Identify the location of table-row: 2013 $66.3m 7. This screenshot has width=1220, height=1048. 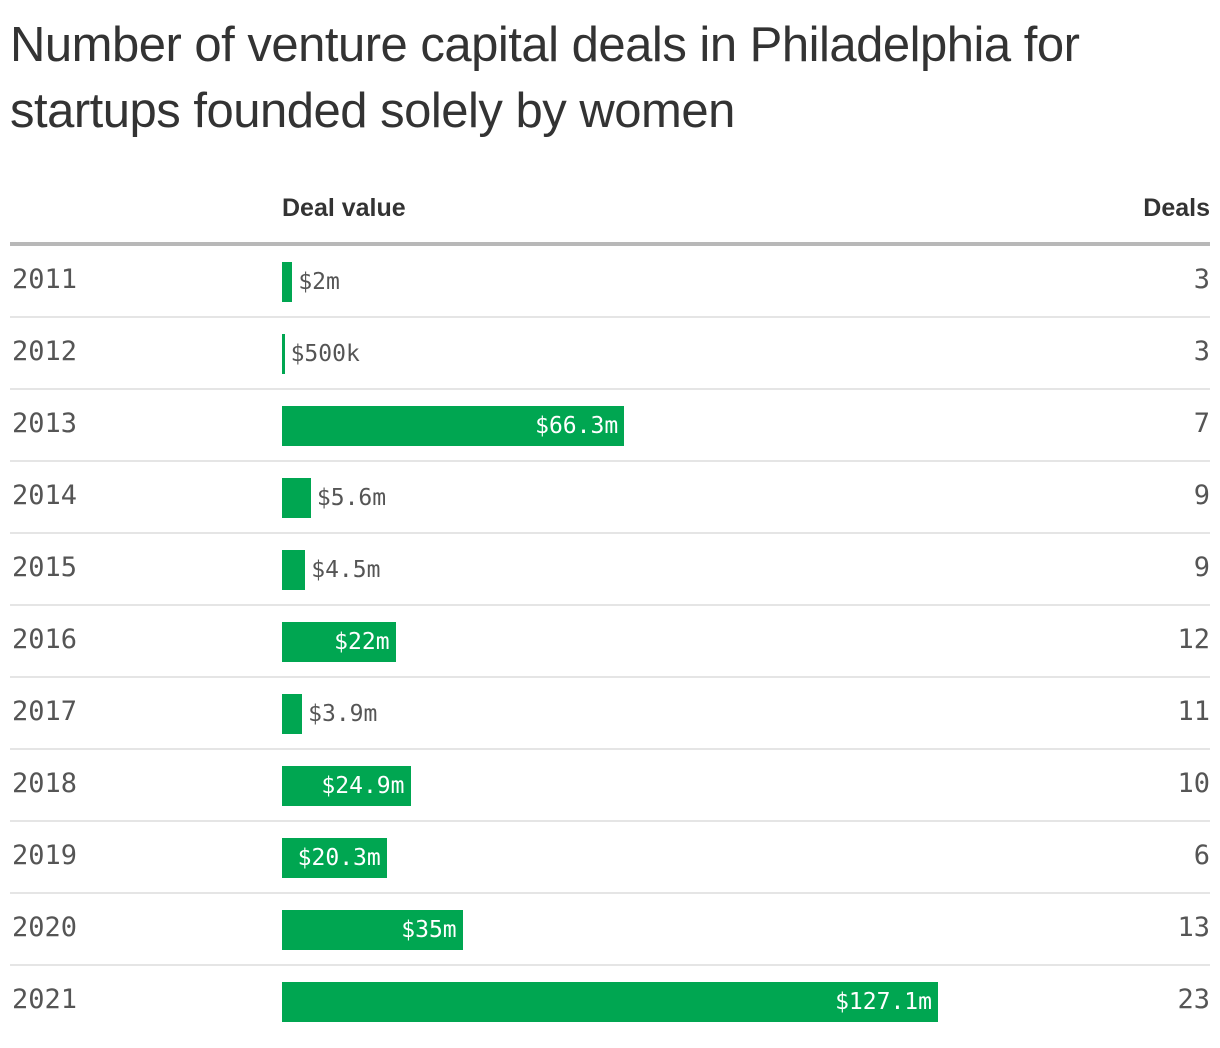
(610, 426).